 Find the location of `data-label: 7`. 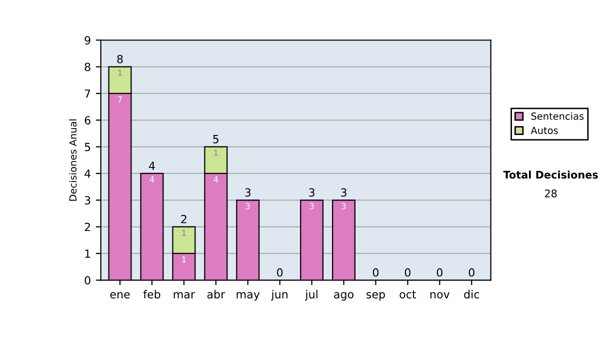

data-label: 7 is located at coordinates (120, 99).